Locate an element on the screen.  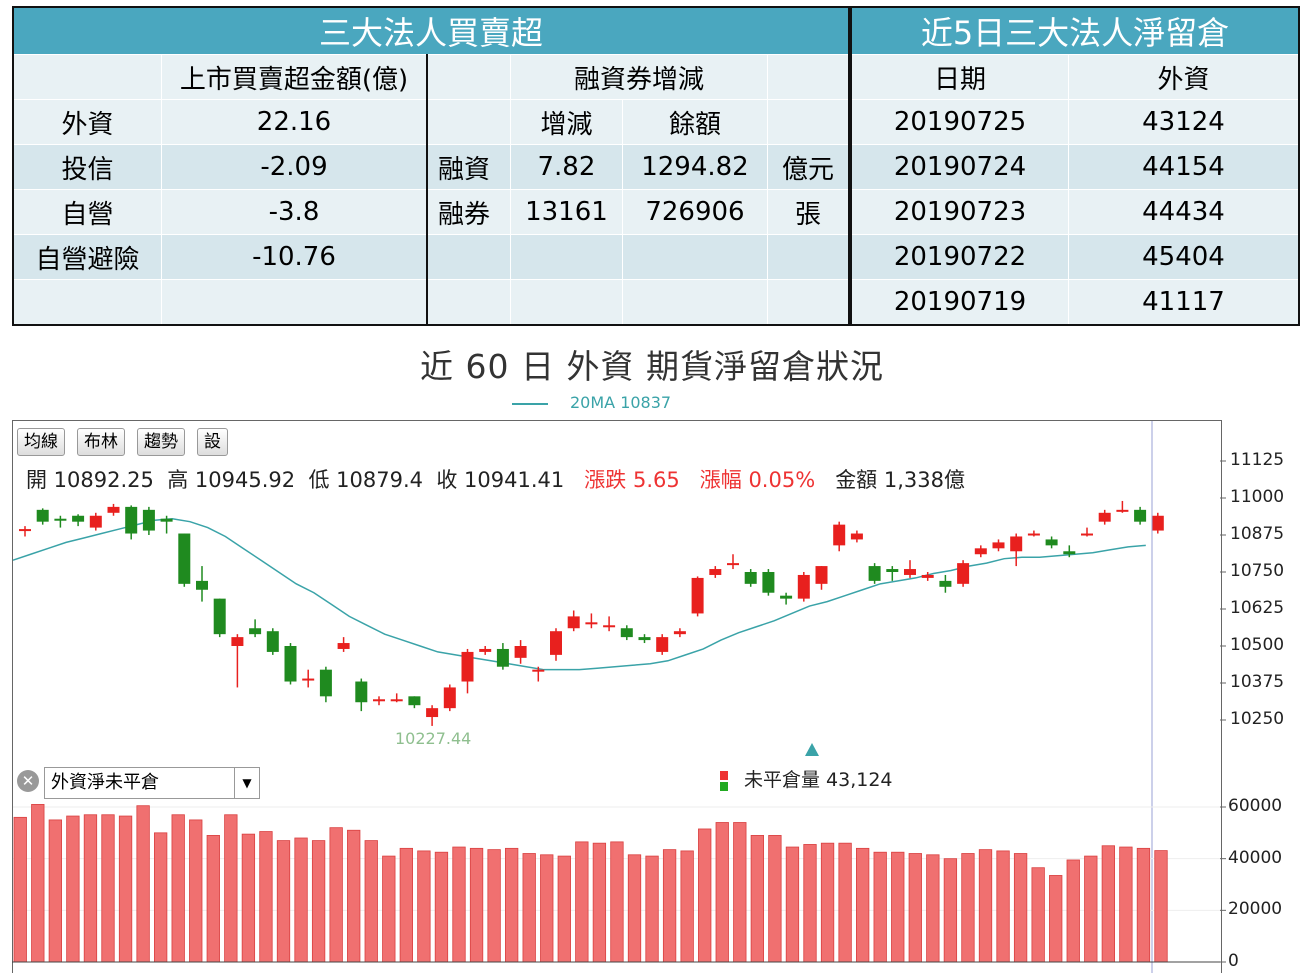
amount-cell: 22.16 is located at coordinates (294, 122).